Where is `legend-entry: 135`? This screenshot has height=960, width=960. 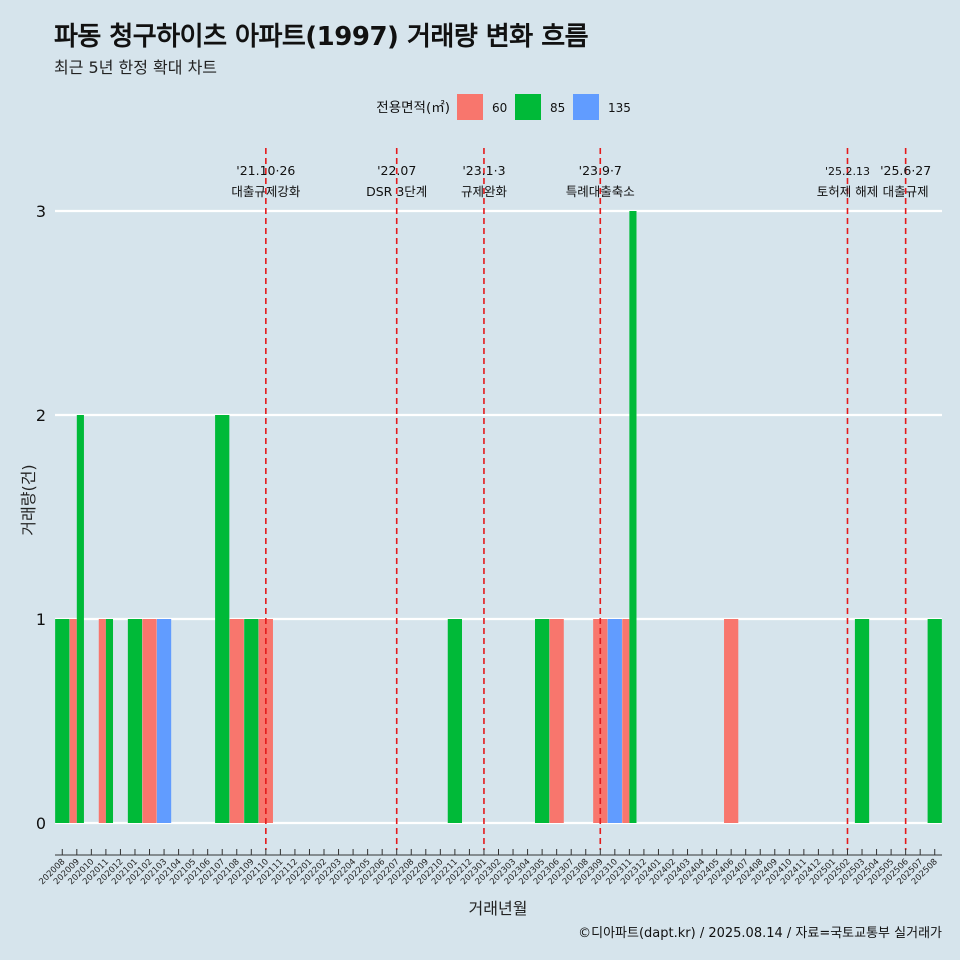
legend-entry: 135 is located at coordinates (619, 108).